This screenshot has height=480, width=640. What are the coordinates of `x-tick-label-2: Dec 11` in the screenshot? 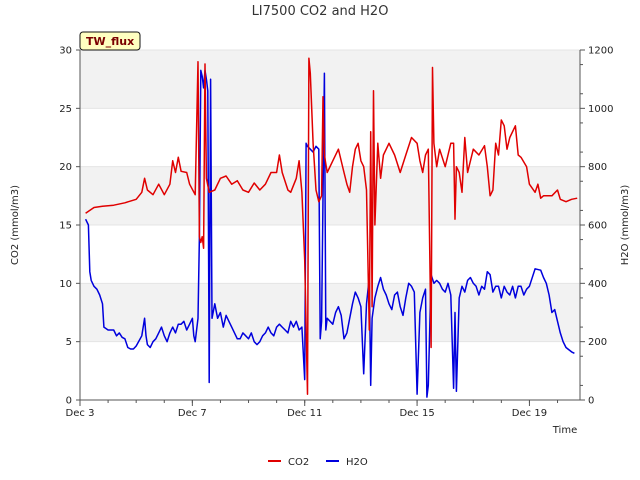 It's located at (304, 413).